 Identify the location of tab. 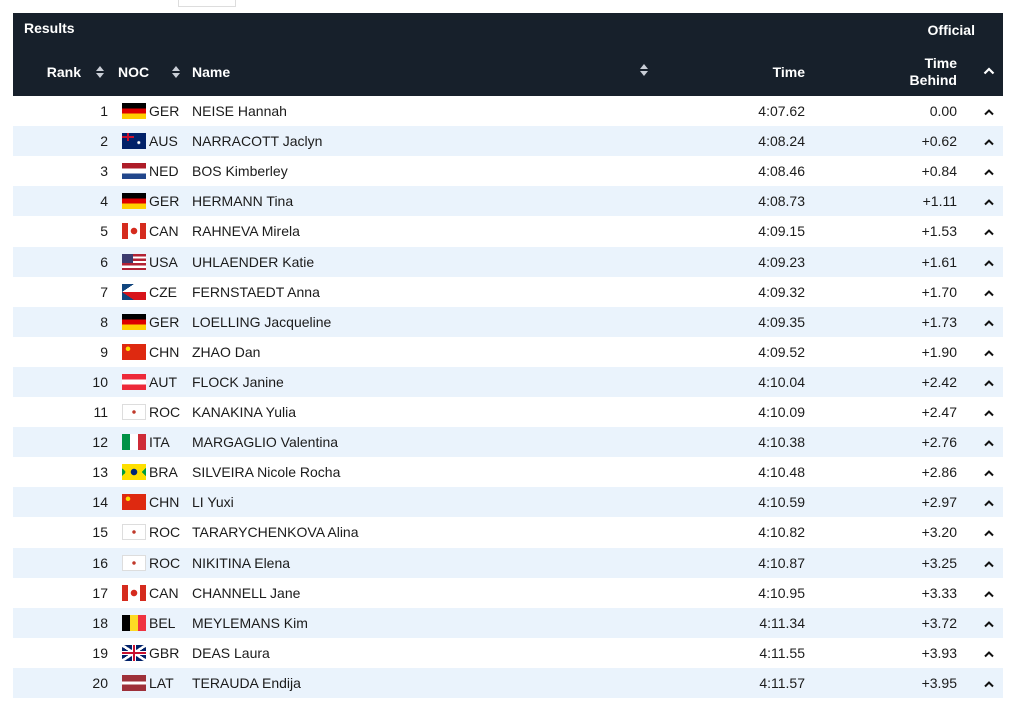
(207, 3).